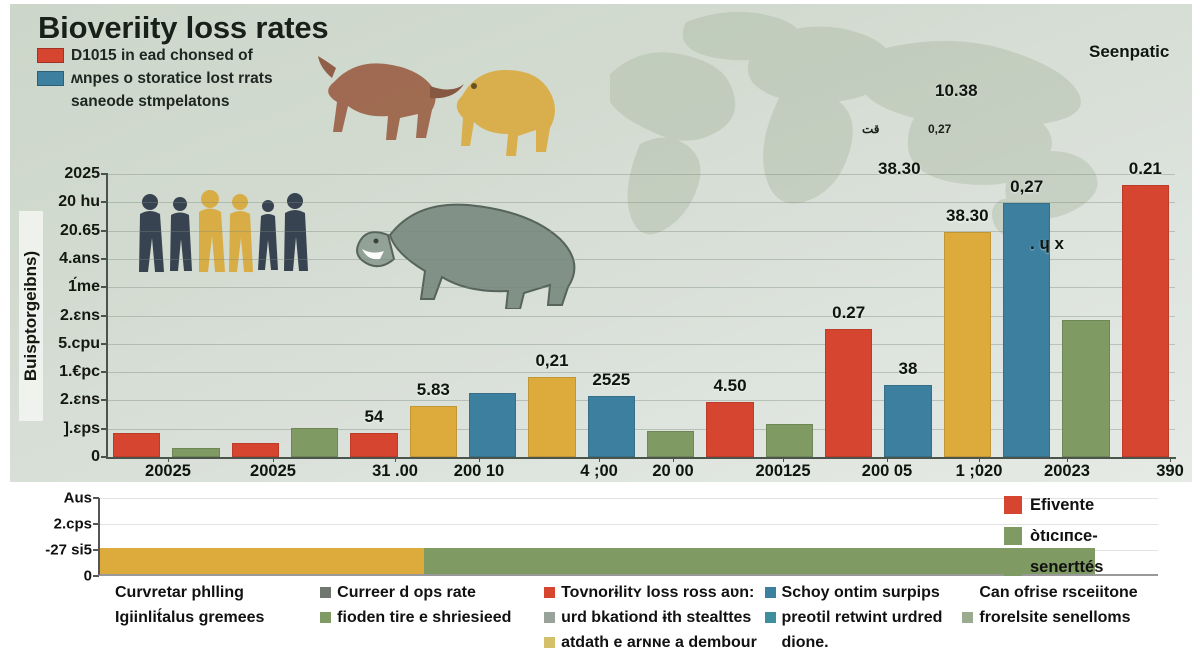 This screenshot has width=1200, height=655. I want to click on bottom-legend-item: frorelsite senelloms, so click(1075, 617).